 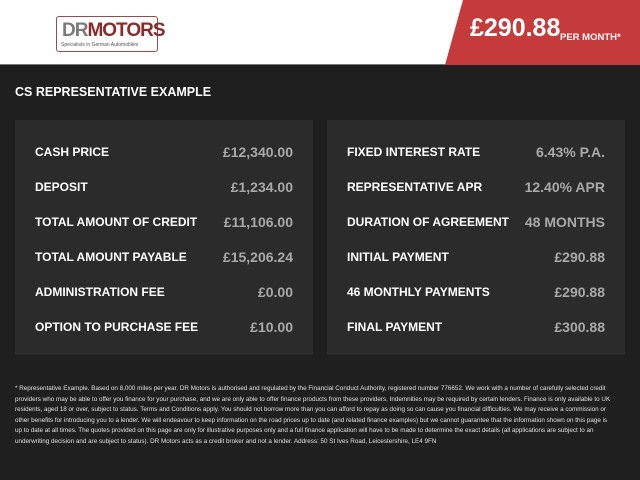 I want to click on finance-label: OPTION TO PURCHASE FEE, so click(x=117, y=327).